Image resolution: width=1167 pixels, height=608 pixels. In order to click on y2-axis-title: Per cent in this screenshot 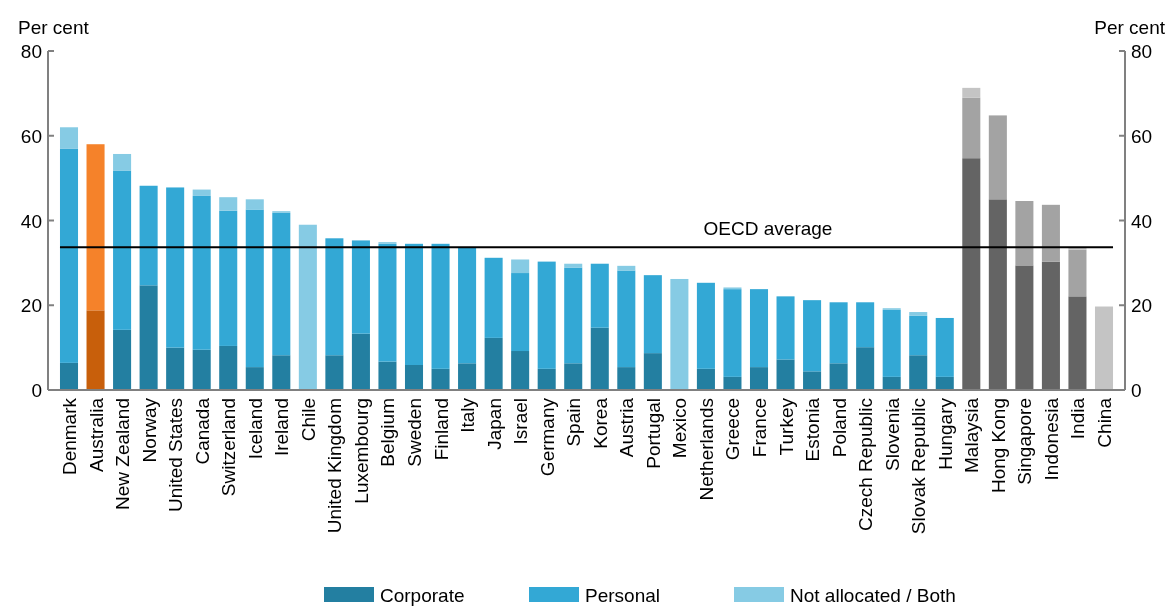, I will do `click(1130, 27)`.